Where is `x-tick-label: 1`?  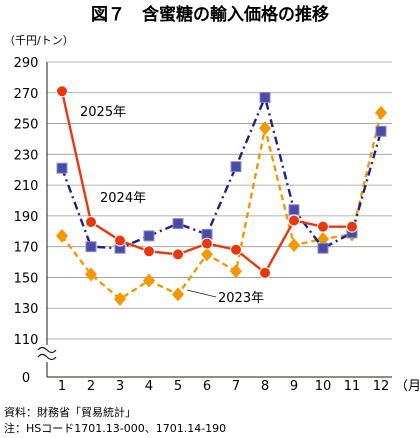 x-tick-label: 1 is located at coordinates (62, 386).